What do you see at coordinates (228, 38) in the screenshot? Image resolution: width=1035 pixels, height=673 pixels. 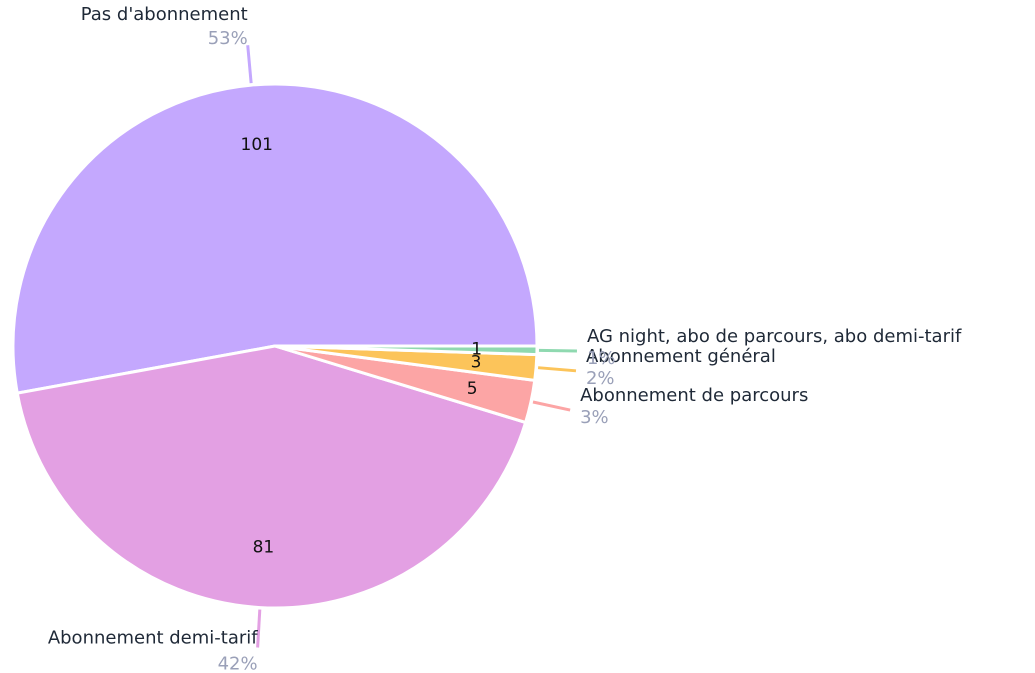 I see `slice-percent: 53%` at bounding box center [228, 38].